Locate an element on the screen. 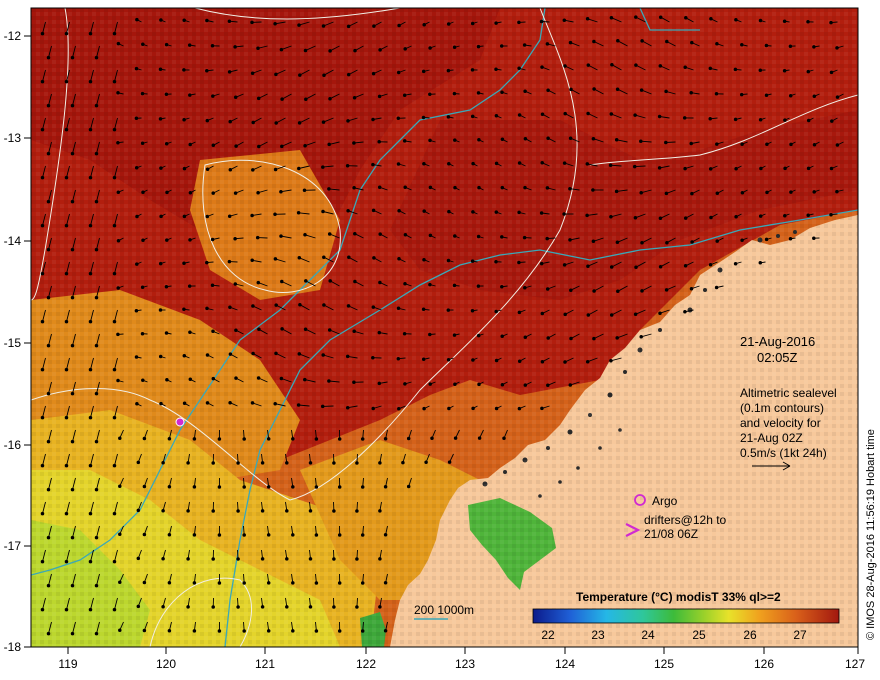 This screenshot has width=880, height=680. legend-line: 0.5m/s (1kt 24h) is located at coordinates (783, 453).